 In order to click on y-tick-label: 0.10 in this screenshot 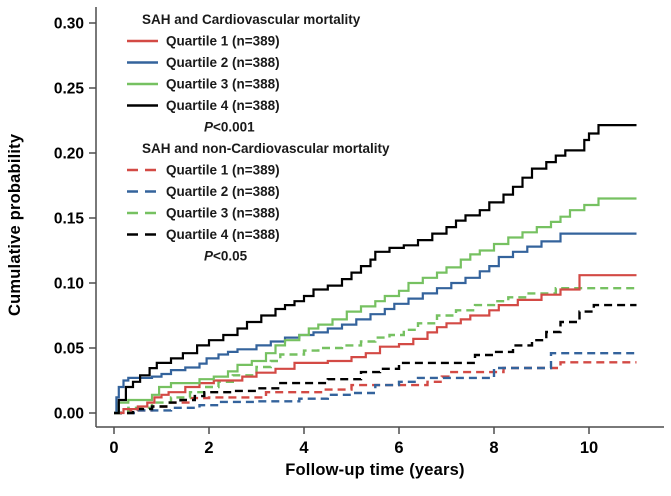, I will do `click(69, 284)`.